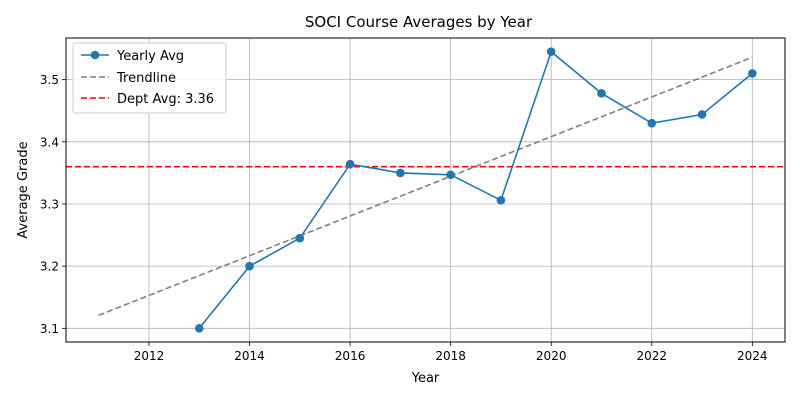 The width and height of the screenshot is (800, 400). Describe the element at coordinates (146, 78) in the screenshot. I see `legend-trendline-label: Trendline` at that location.